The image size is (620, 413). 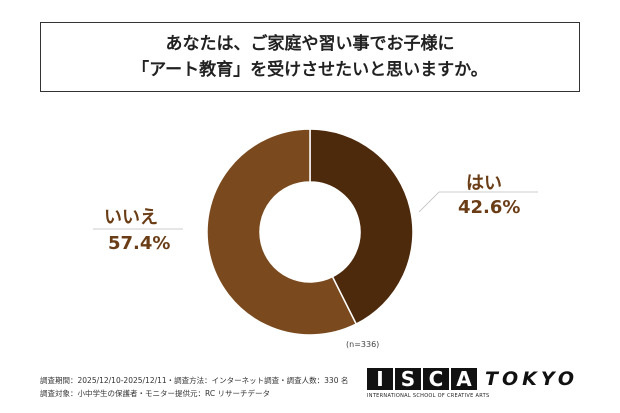 I want to click on leader-line-yes, so click(x=429, y=202).